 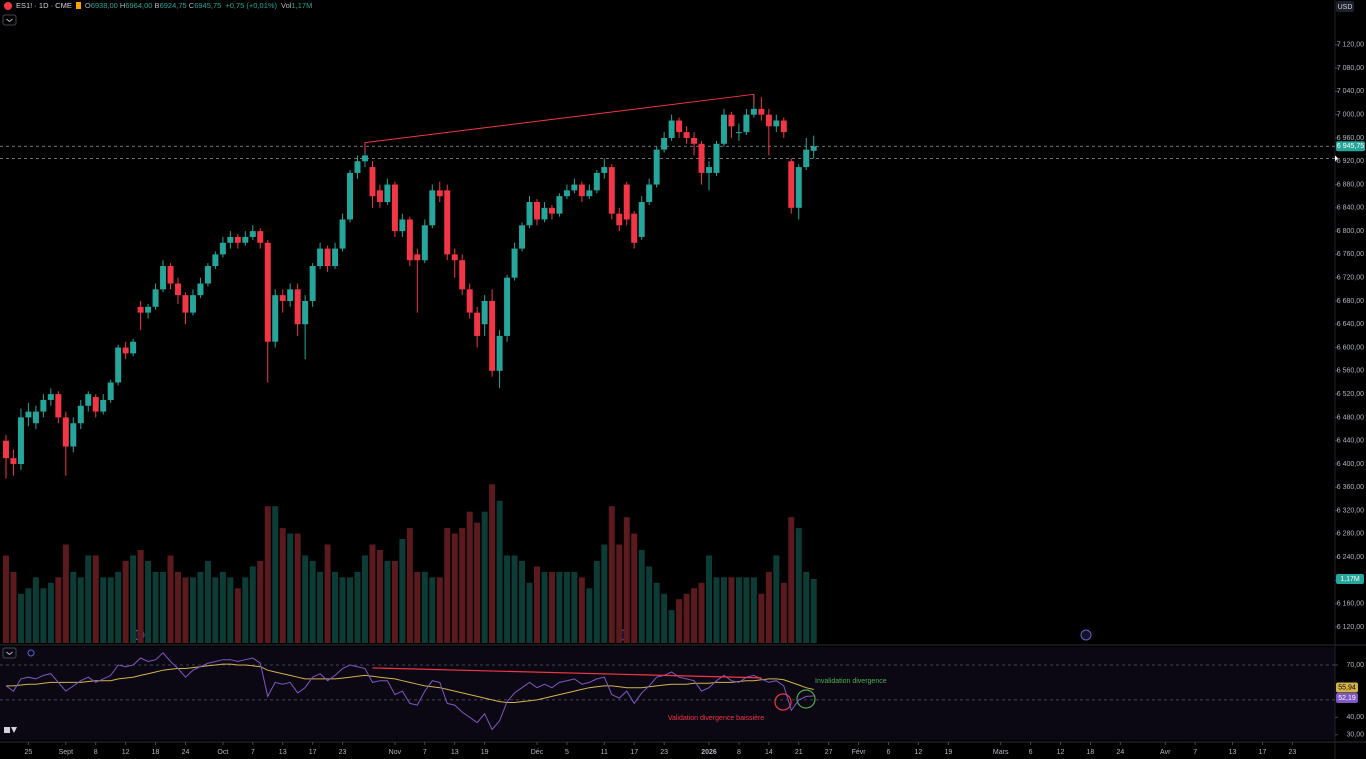 I want to click on y-tick-label: 6 720,00, so click(x=1350, y=278).